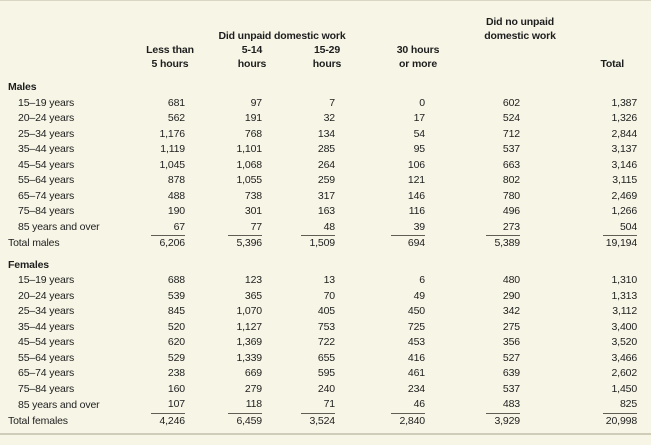 This screenshot has width=651, height=445. I want to click on cell-value: 712, so click(511, 133).